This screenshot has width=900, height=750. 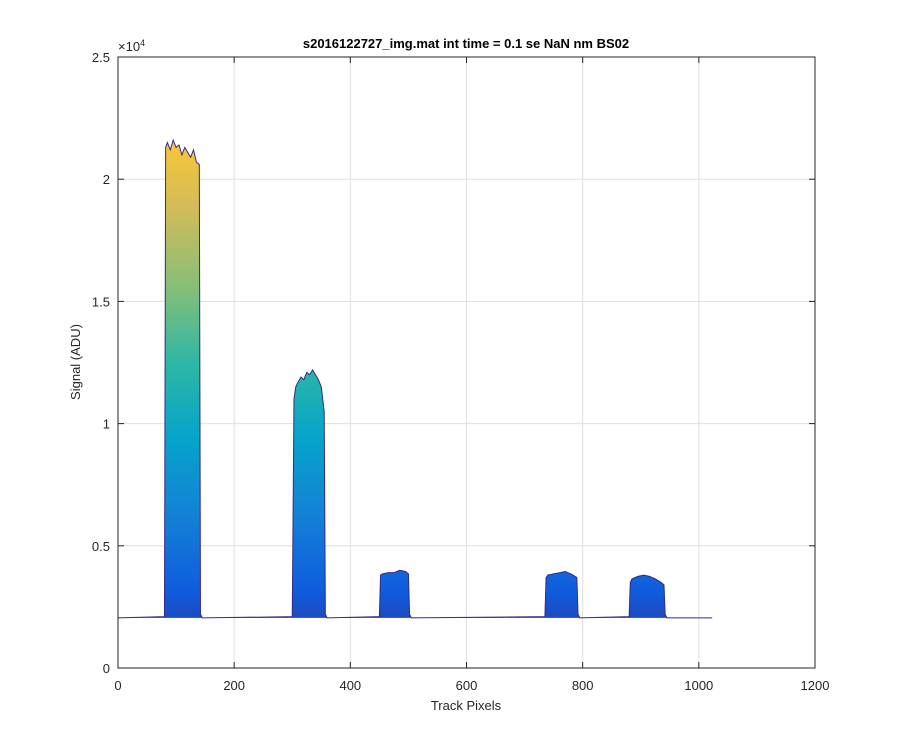 I want to click on y-tick-label: 2.5, so click(x=101, y=57).